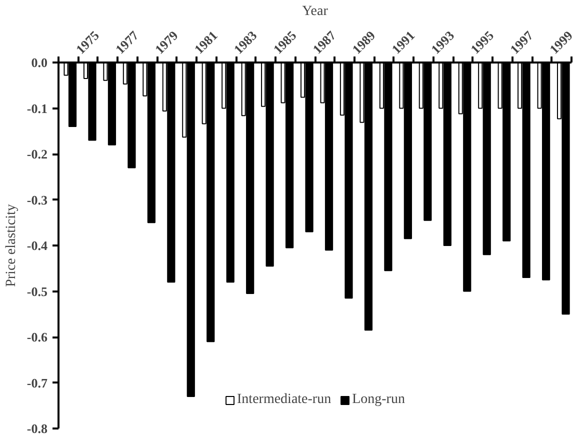 The image size is (579, 438). I want to click on y-tick-label: -0.1, so click(37, 108).